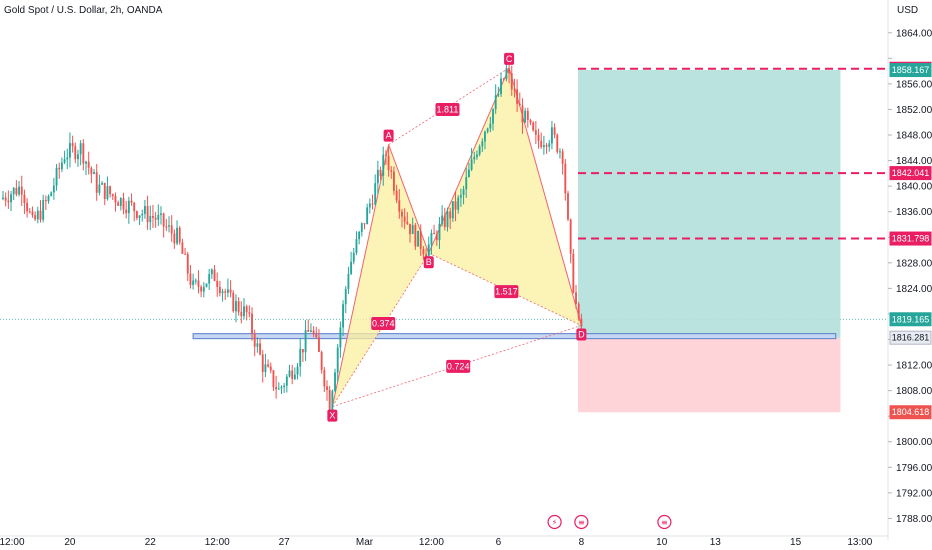  What do you see at coordinates (914, 161) in the screenshot?
I see `y-tick-label: 1844.000` at bounding box center [914, 161].